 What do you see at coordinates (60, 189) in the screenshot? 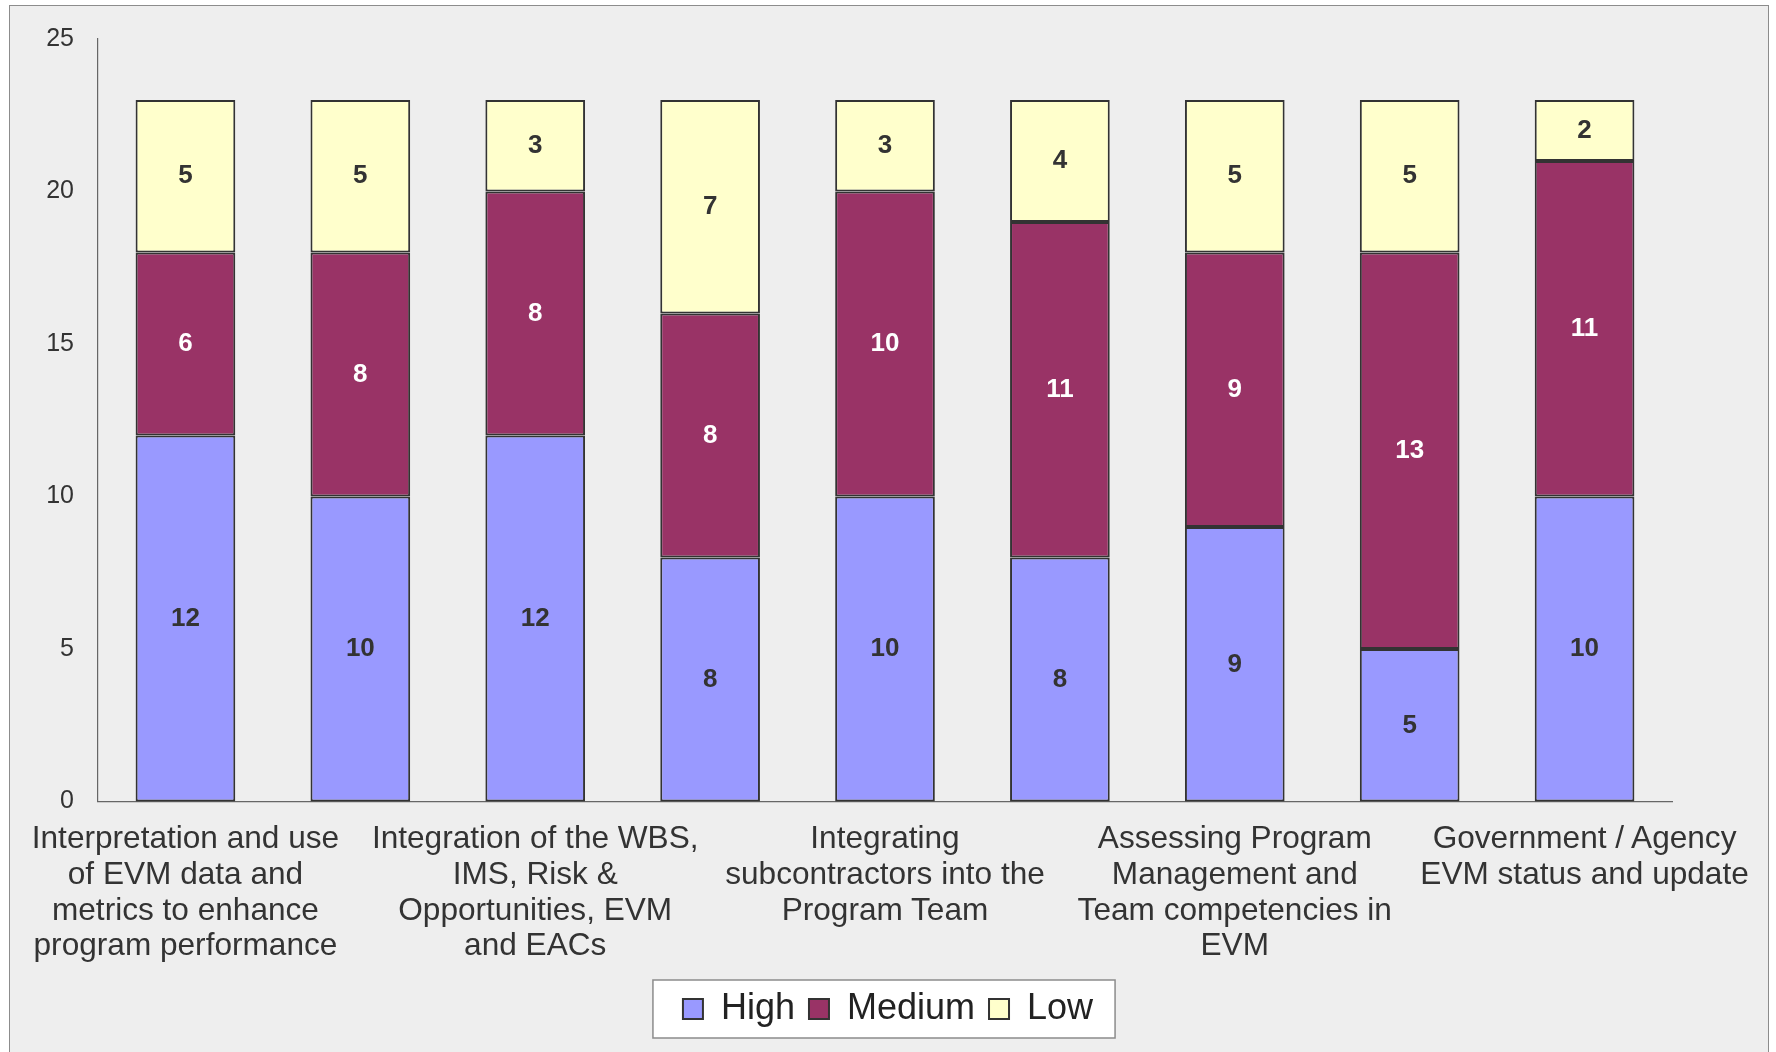
I see `y-tick-label: 20` at bounding box center [60, 189].